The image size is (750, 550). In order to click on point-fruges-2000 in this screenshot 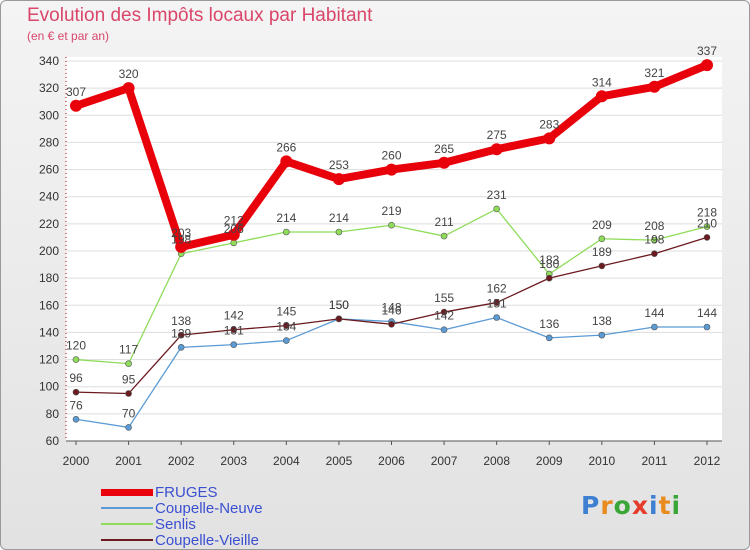, I will do `click(76, 105)`.